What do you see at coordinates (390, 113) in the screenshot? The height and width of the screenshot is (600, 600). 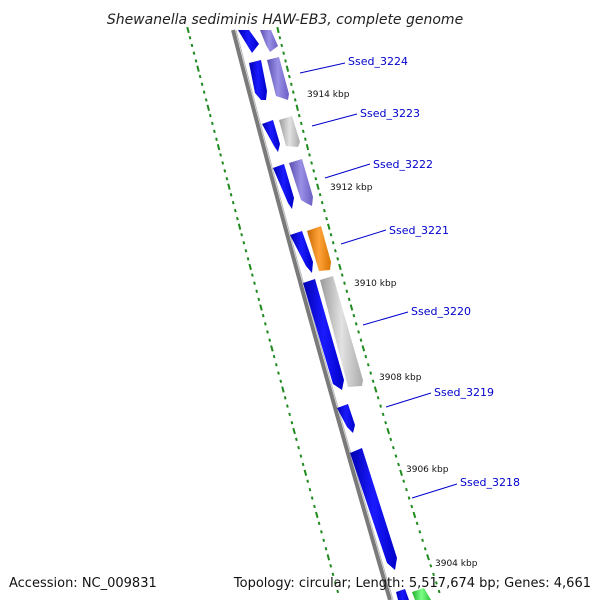 I see `gene-label: Ssed_3223` at bounding box center [390, 113].